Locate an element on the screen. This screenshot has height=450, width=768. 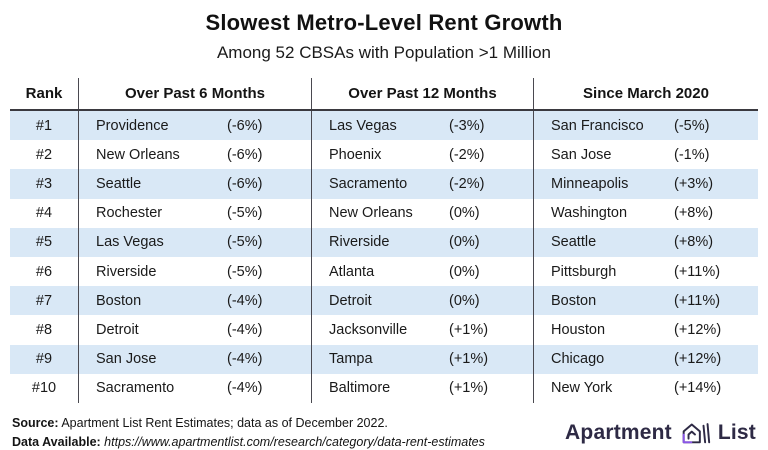
data-cell: Jacksonville (+1%) is located at coordinates (422, 330).